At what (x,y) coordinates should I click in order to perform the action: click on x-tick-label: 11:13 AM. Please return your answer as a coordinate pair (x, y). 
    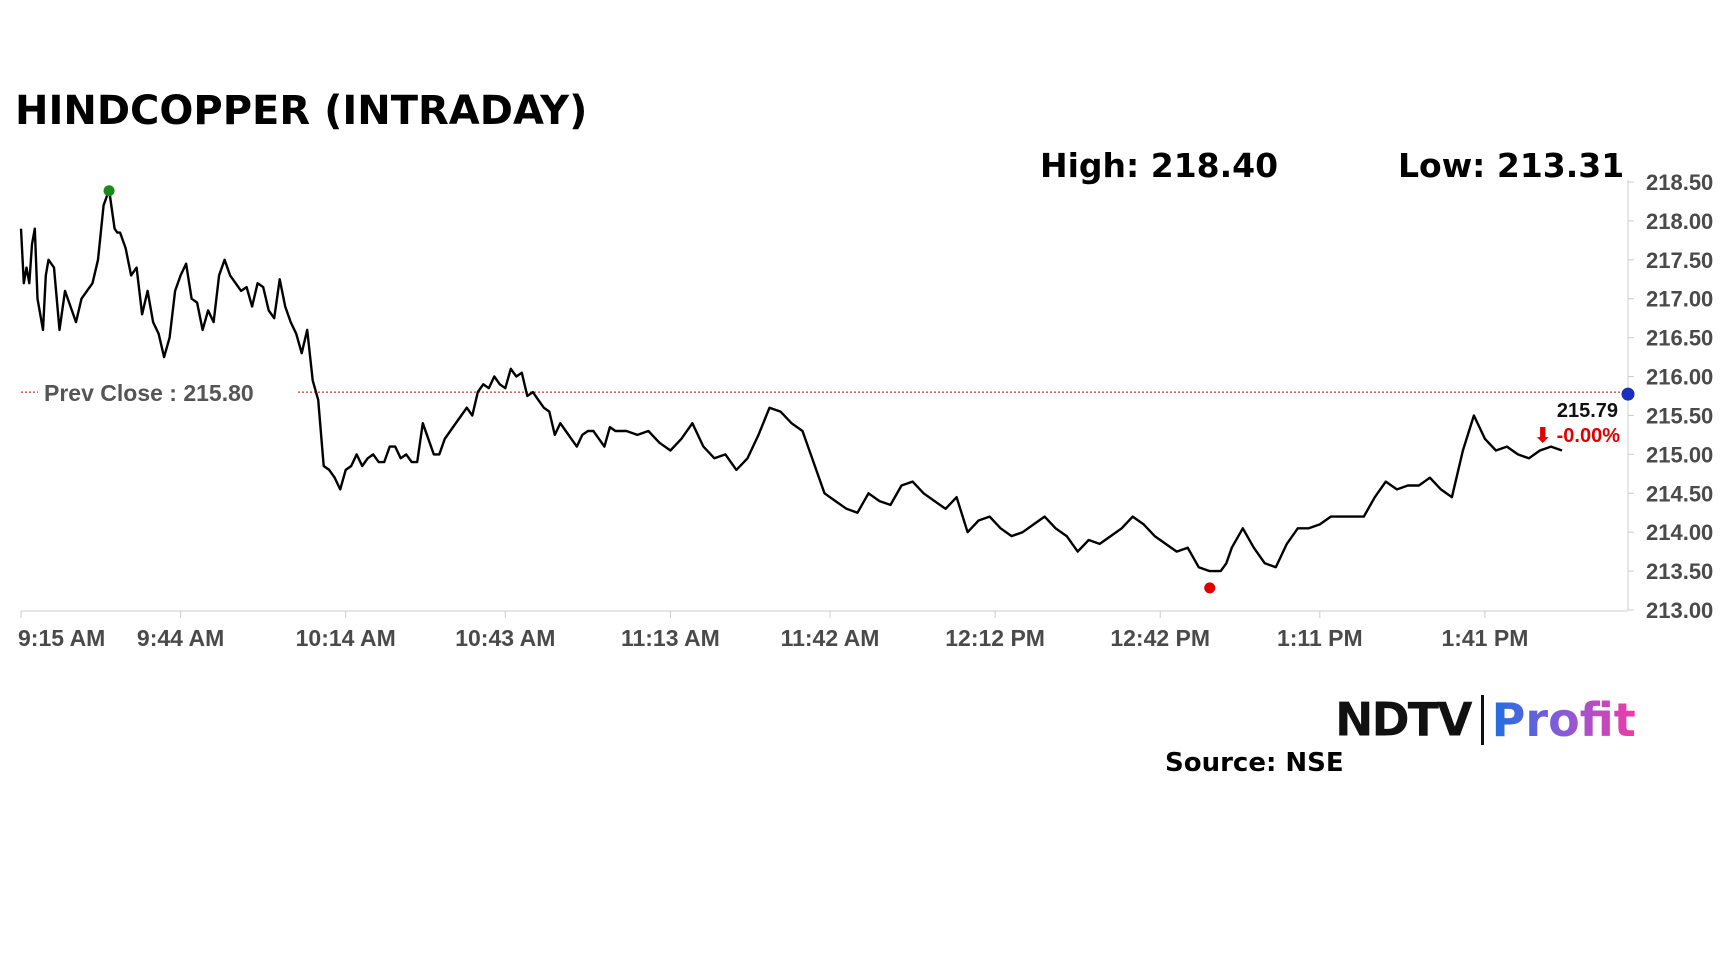
    Looking at the image, I should click on (670, 638).